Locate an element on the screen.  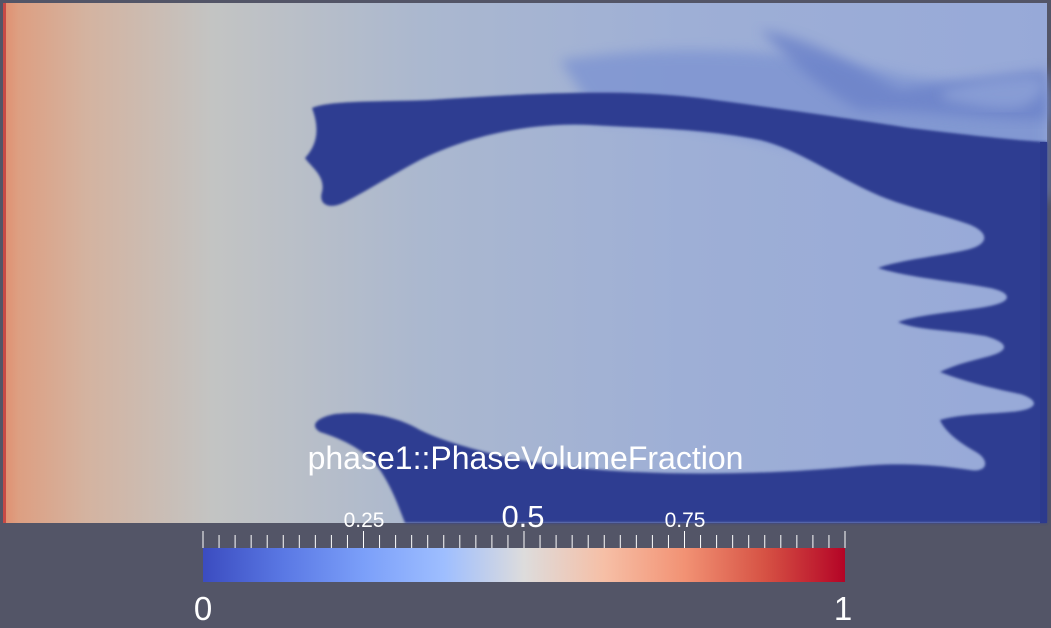
range-min-label: 0 is located at coordinates (203, 608).